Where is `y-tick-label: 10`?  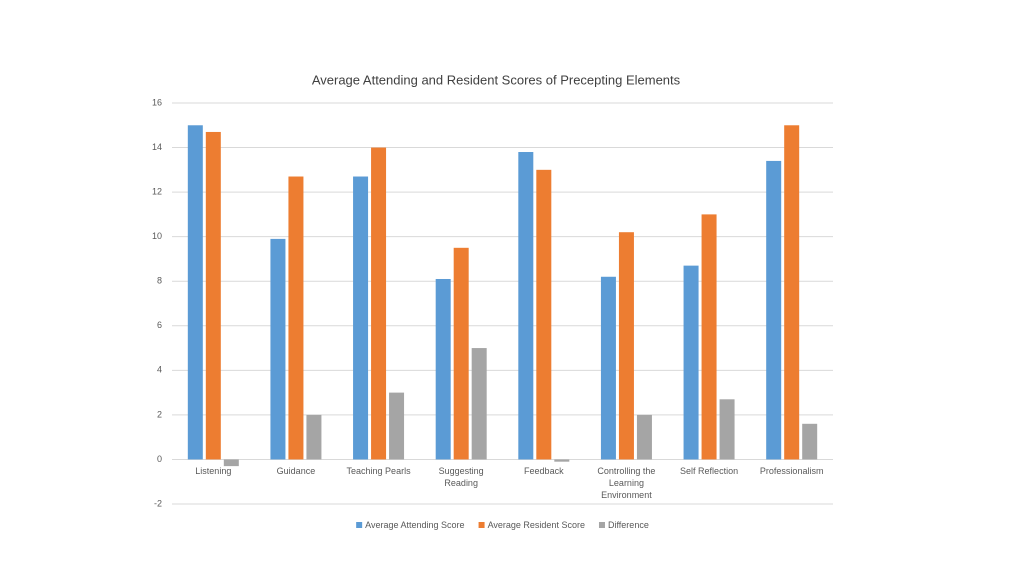
y-tick-label: 10 is located at coordinates (157, 236).